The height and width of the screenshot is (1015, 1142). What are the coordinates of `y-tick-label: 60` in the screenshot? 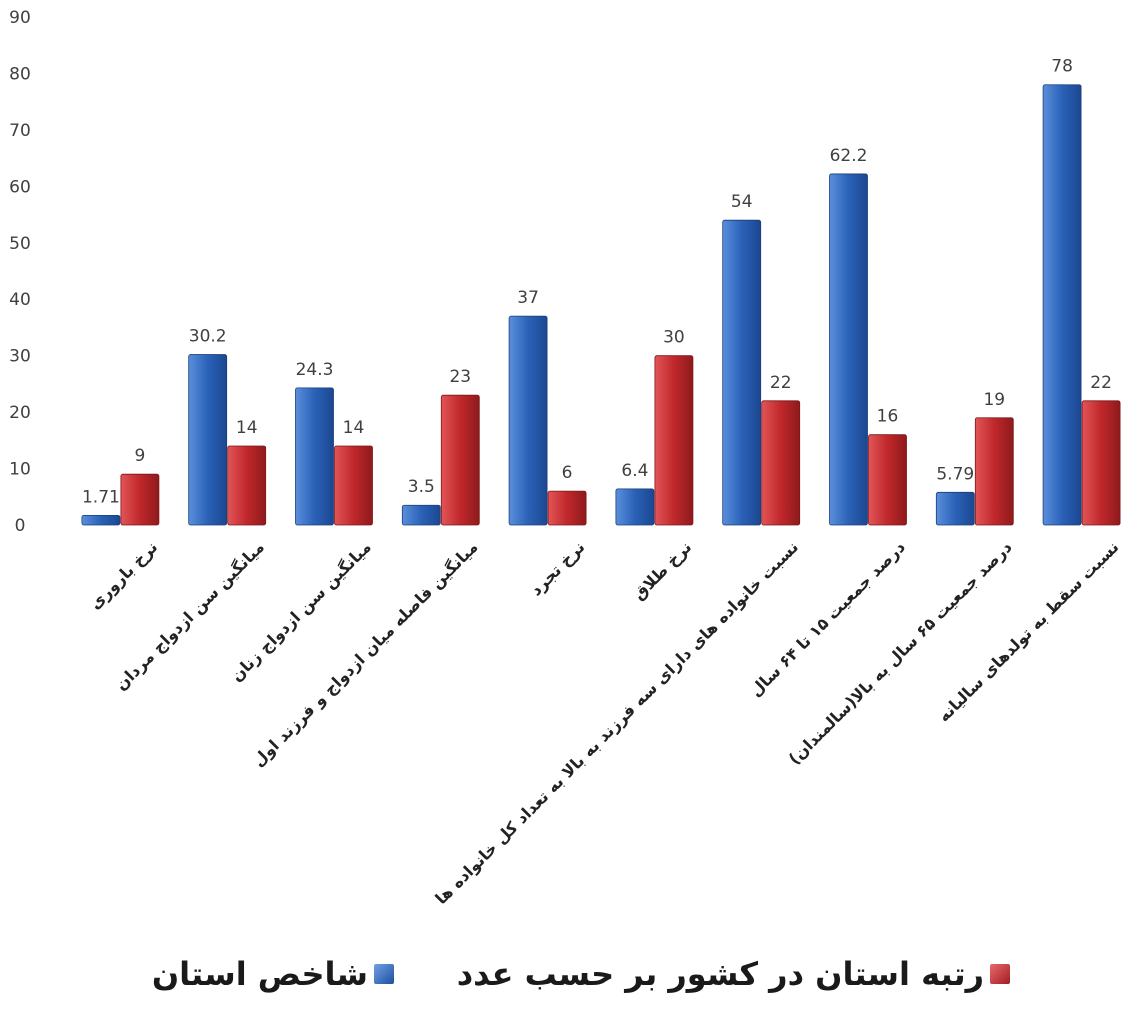 It's located at (20, 187).